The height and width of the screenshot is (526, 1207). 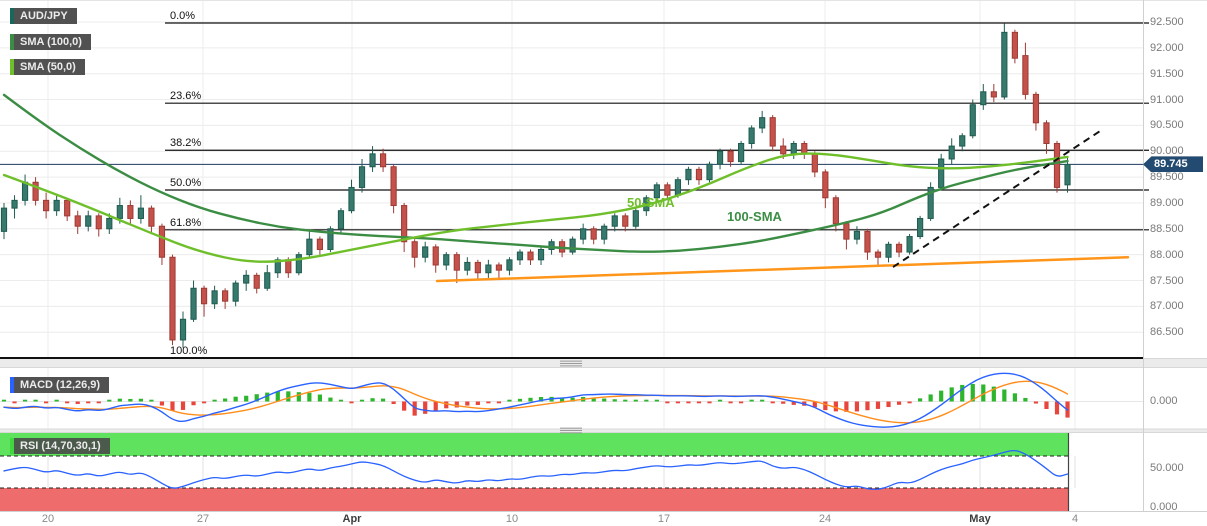 What do you see at coordinates (1167, 73) in the screenshot?
I see `price-tick-label: 91.500` at bounding box center [1167, 73].